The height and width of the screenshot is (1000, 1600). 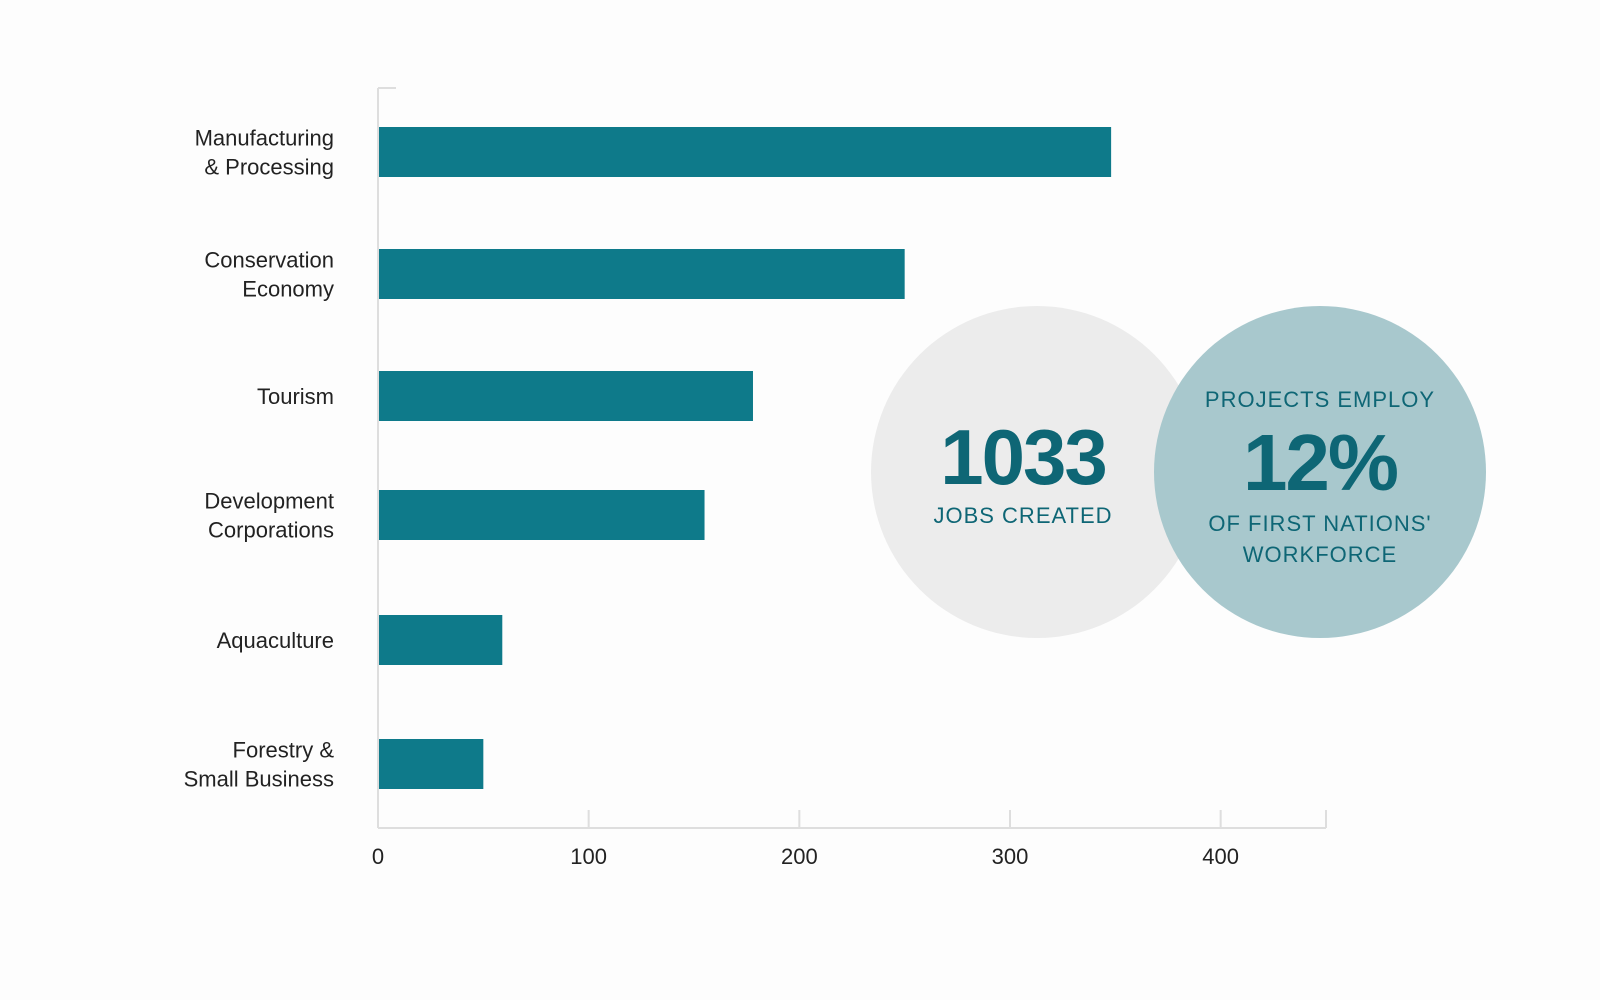 What do you see at coordinates (284, 750) in the screenshot?
I see `category-label: Forestry &` at bounding box center [284, 750].